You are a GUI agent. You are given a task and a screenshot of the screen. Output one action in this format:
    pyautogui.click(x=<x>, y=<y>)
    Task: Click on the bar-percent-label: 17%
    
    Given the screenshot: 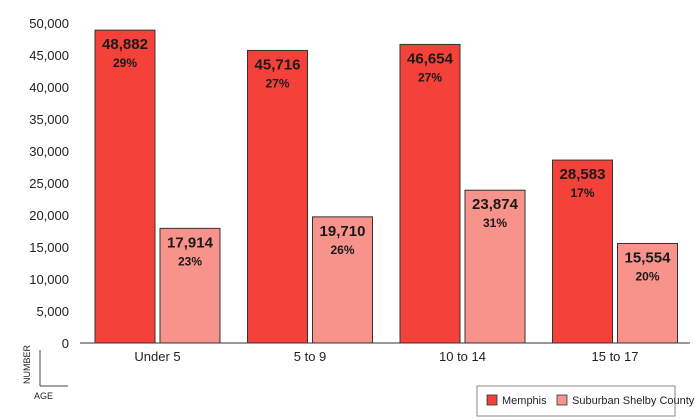 What is the action you would take?
    pyautogui.click(x=582, y=193)
    